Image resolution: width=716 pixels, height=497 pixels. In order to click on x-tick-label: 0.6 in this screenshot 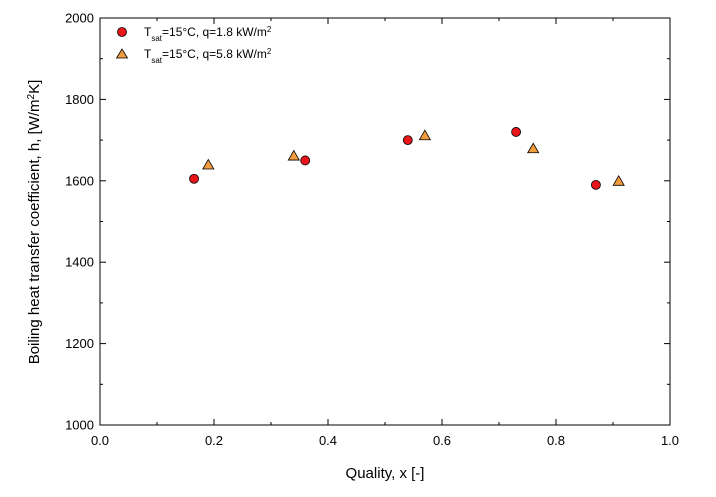, I will do `click(442, 440)`.